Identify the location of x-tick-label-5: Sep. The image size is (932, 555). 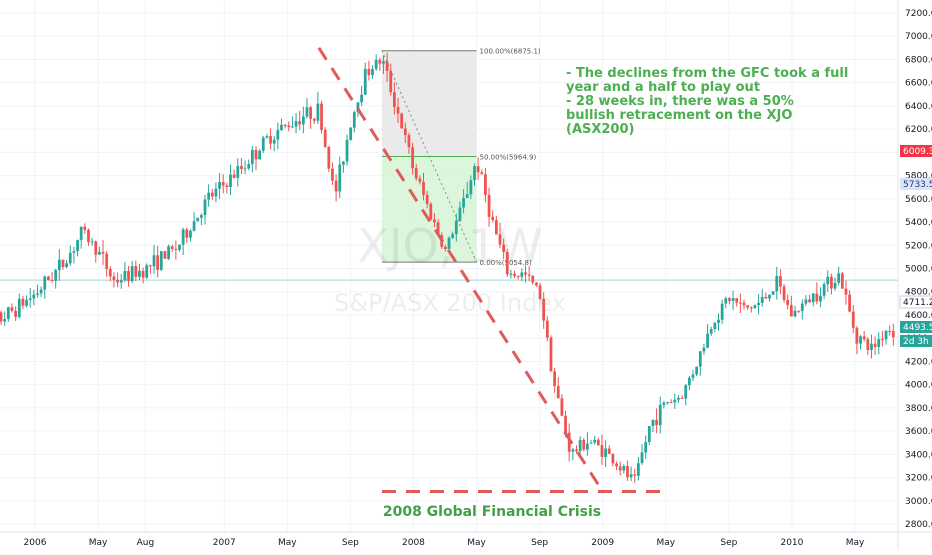
(350, 543).